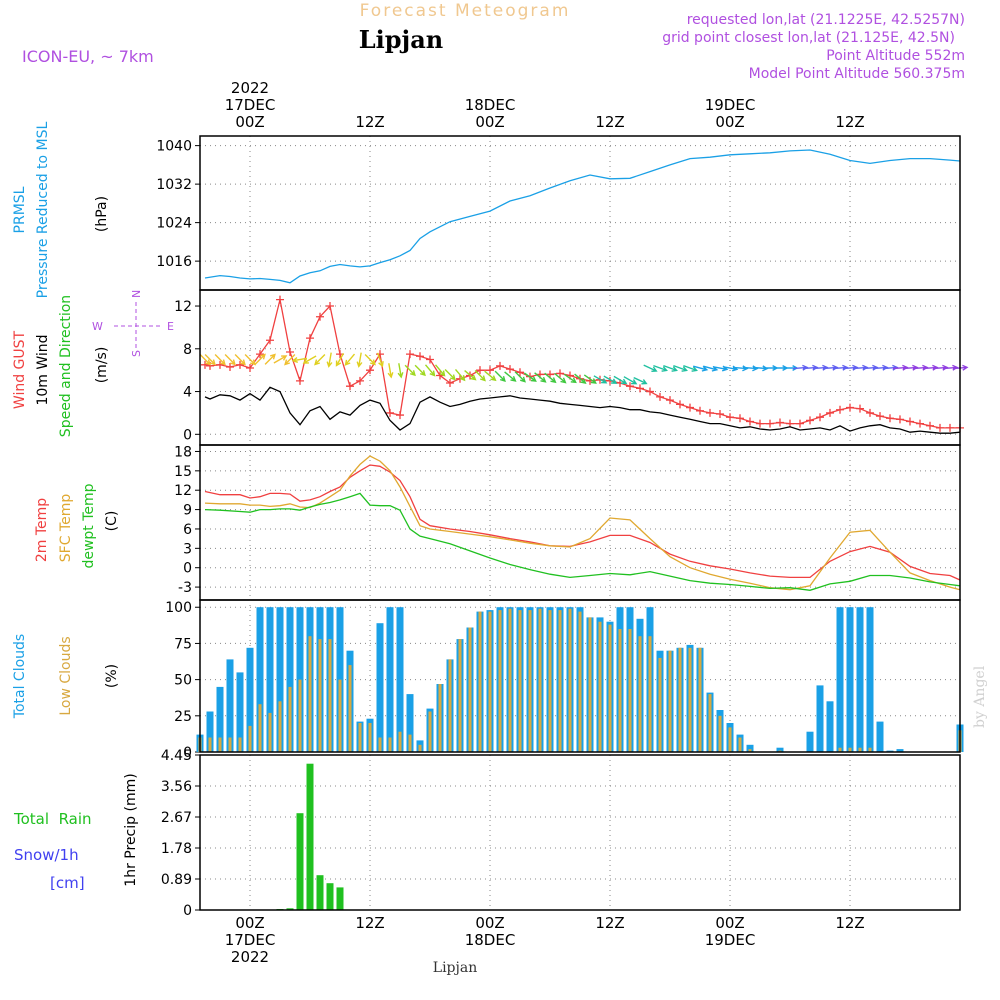 This screenshot has height=1000, width=1000. I want to click on pressure-label-1: PRMSL, so click(20, 209).